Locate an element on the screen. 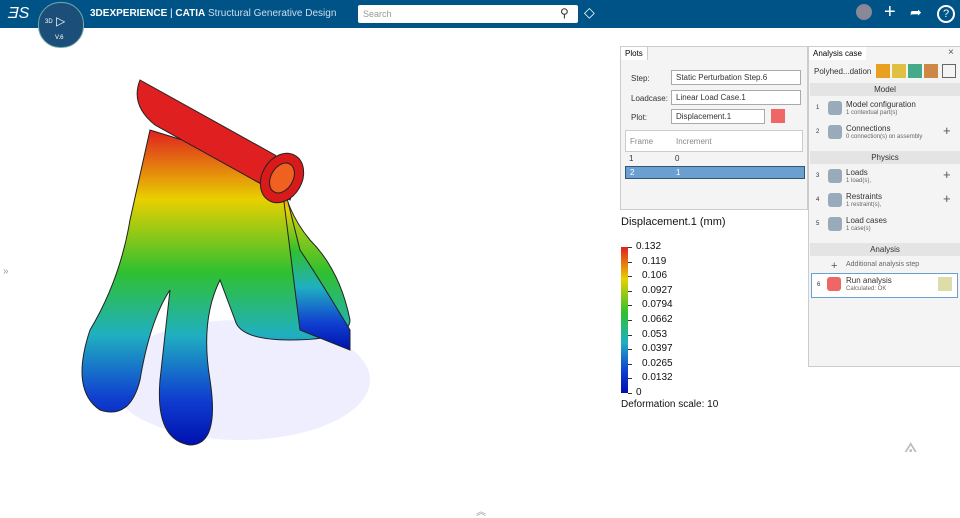 The image size is (960, 518). logo: ƎS is located at coordinates (19, 13).